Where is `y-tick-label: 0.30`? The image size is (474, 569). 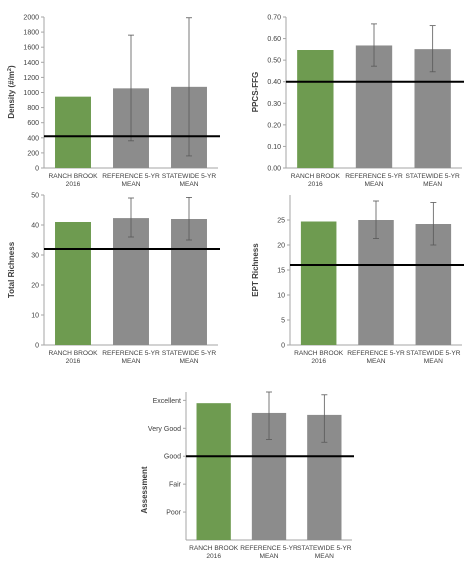
y-tick-label: 0.30 is located at coordinates (274, 104).